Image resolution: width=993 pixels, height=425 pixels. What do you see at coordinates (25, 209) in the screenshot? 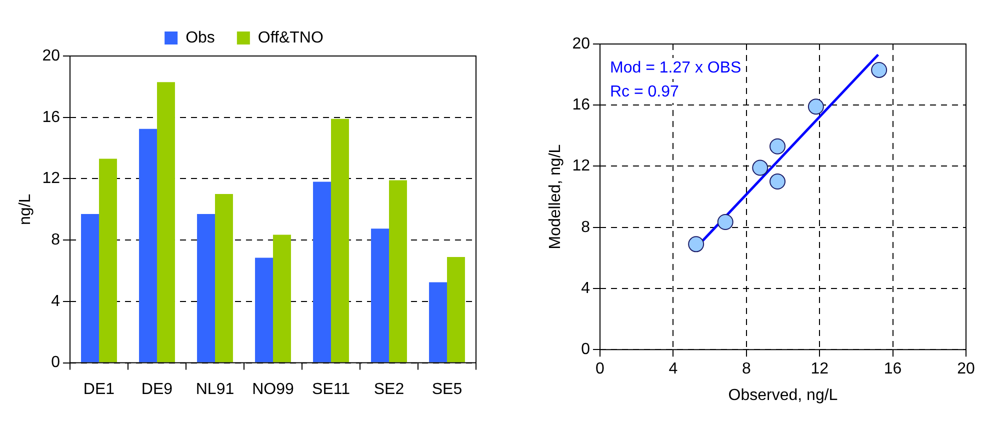
I see `y-axis-title: ng/L` at bounding box center [25, 209].